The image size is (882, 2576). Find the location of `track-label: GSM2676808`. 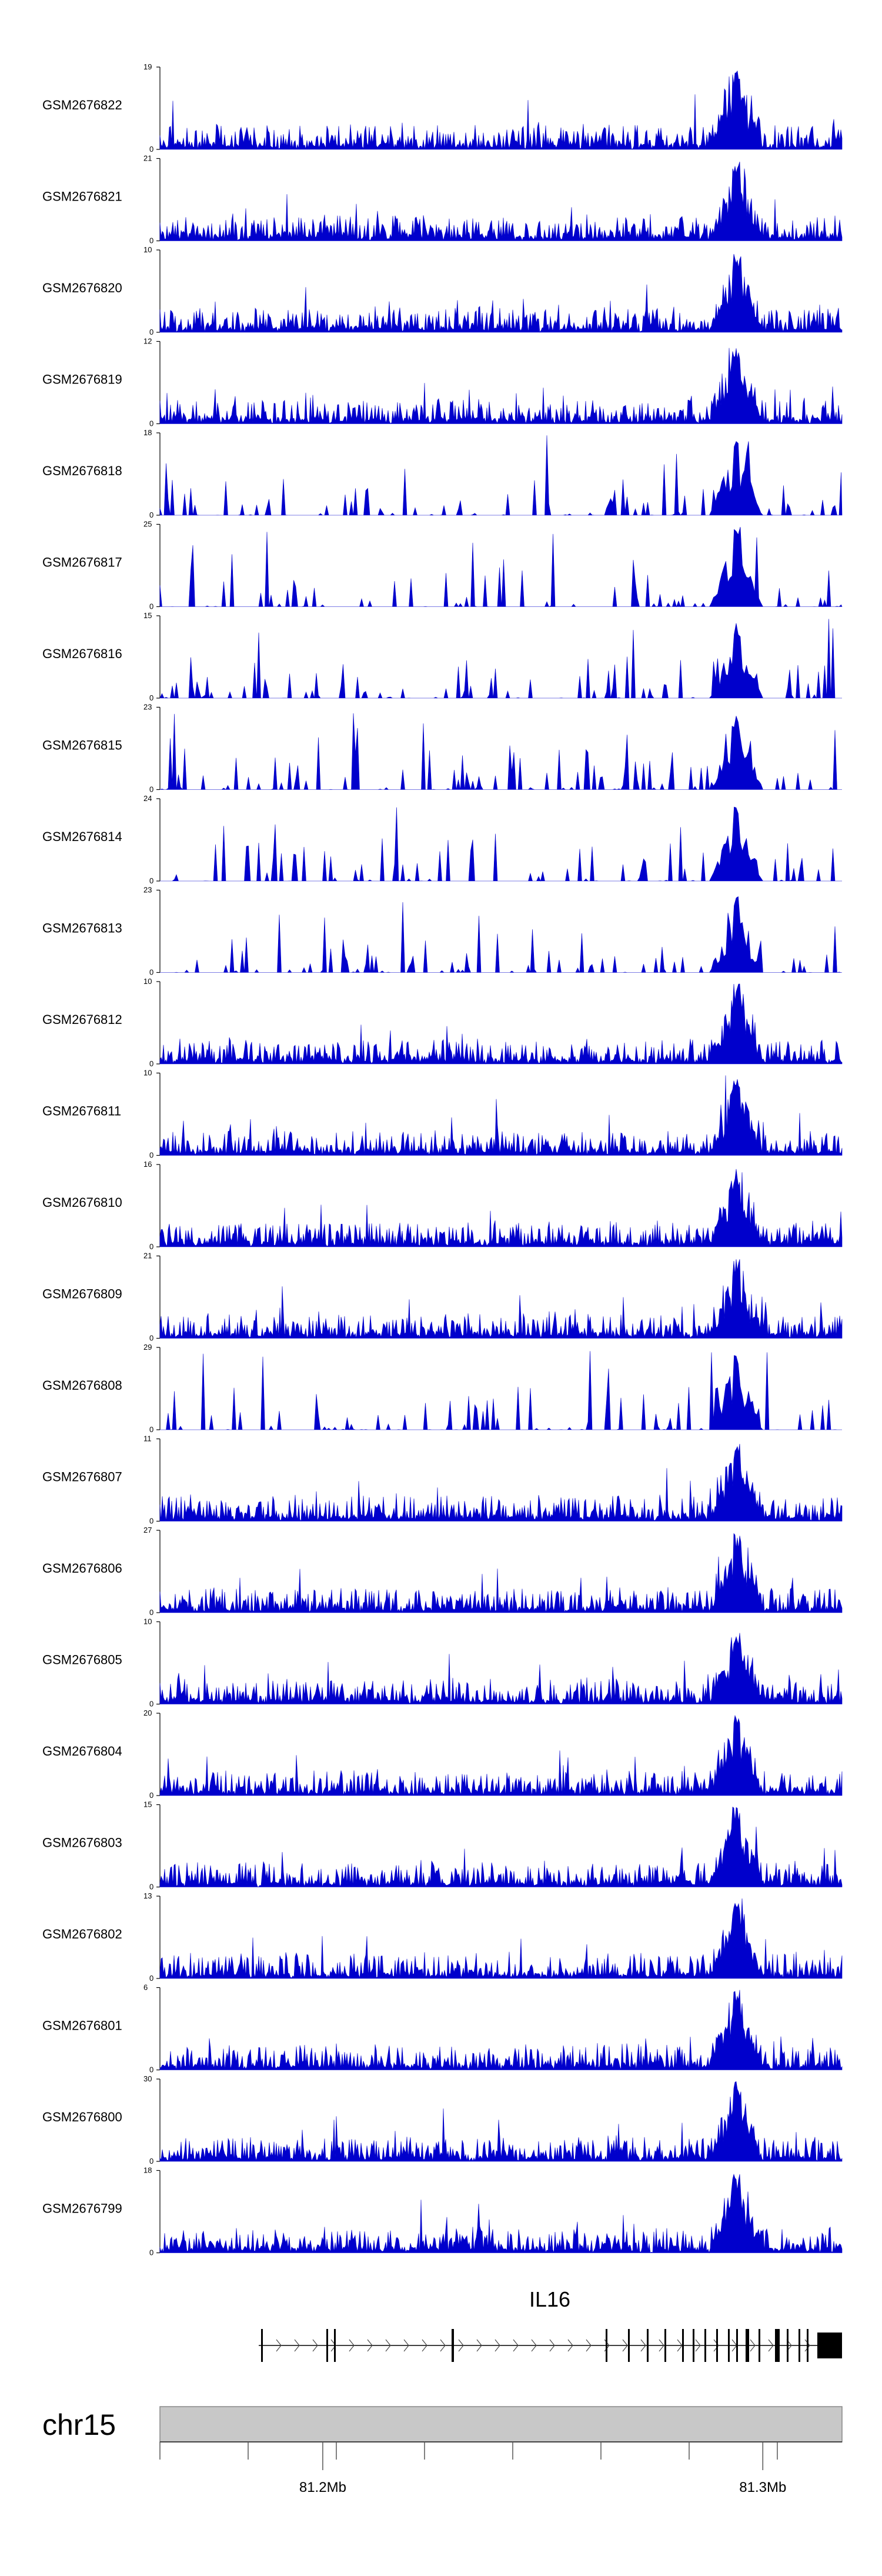

track-label: GSM2676808 is located at coordinates (82, 1385).